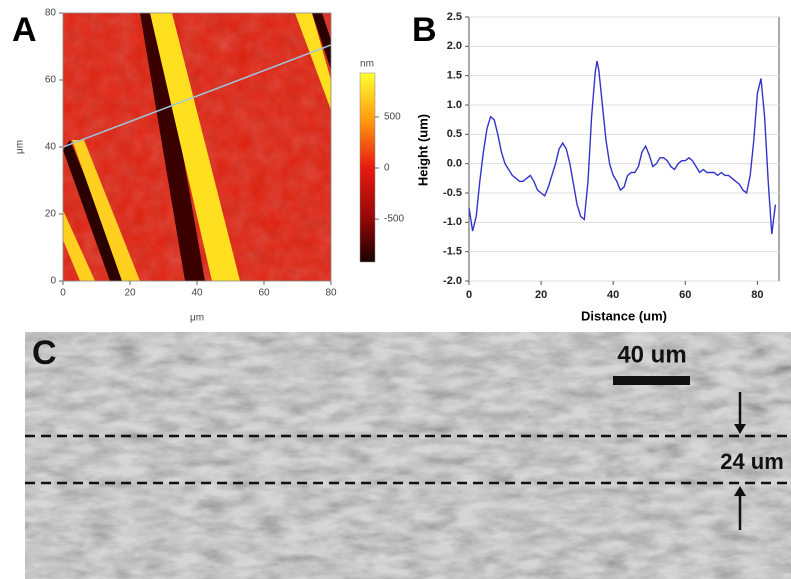  Describe the element at coordinates (454, 46) in the screenshot. I see `y-tick-label: 2.0` at that location.